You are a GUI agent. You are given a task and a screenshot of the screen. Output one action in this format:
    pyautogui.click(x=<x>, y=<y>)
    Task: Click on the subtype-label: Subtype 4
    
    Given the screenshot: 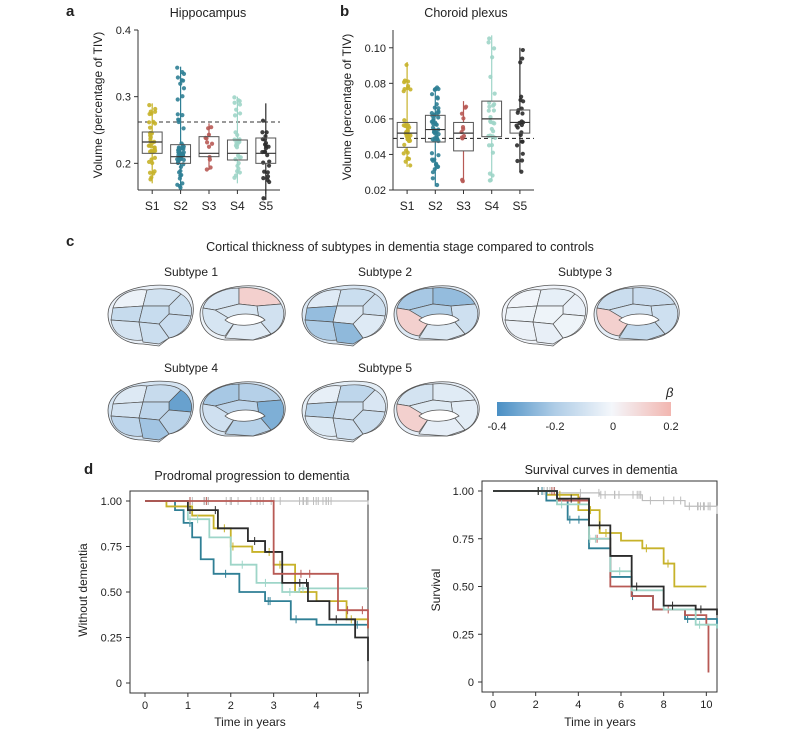 What is the action you would take?
    pyautogui.click(x=191, y=368)
    